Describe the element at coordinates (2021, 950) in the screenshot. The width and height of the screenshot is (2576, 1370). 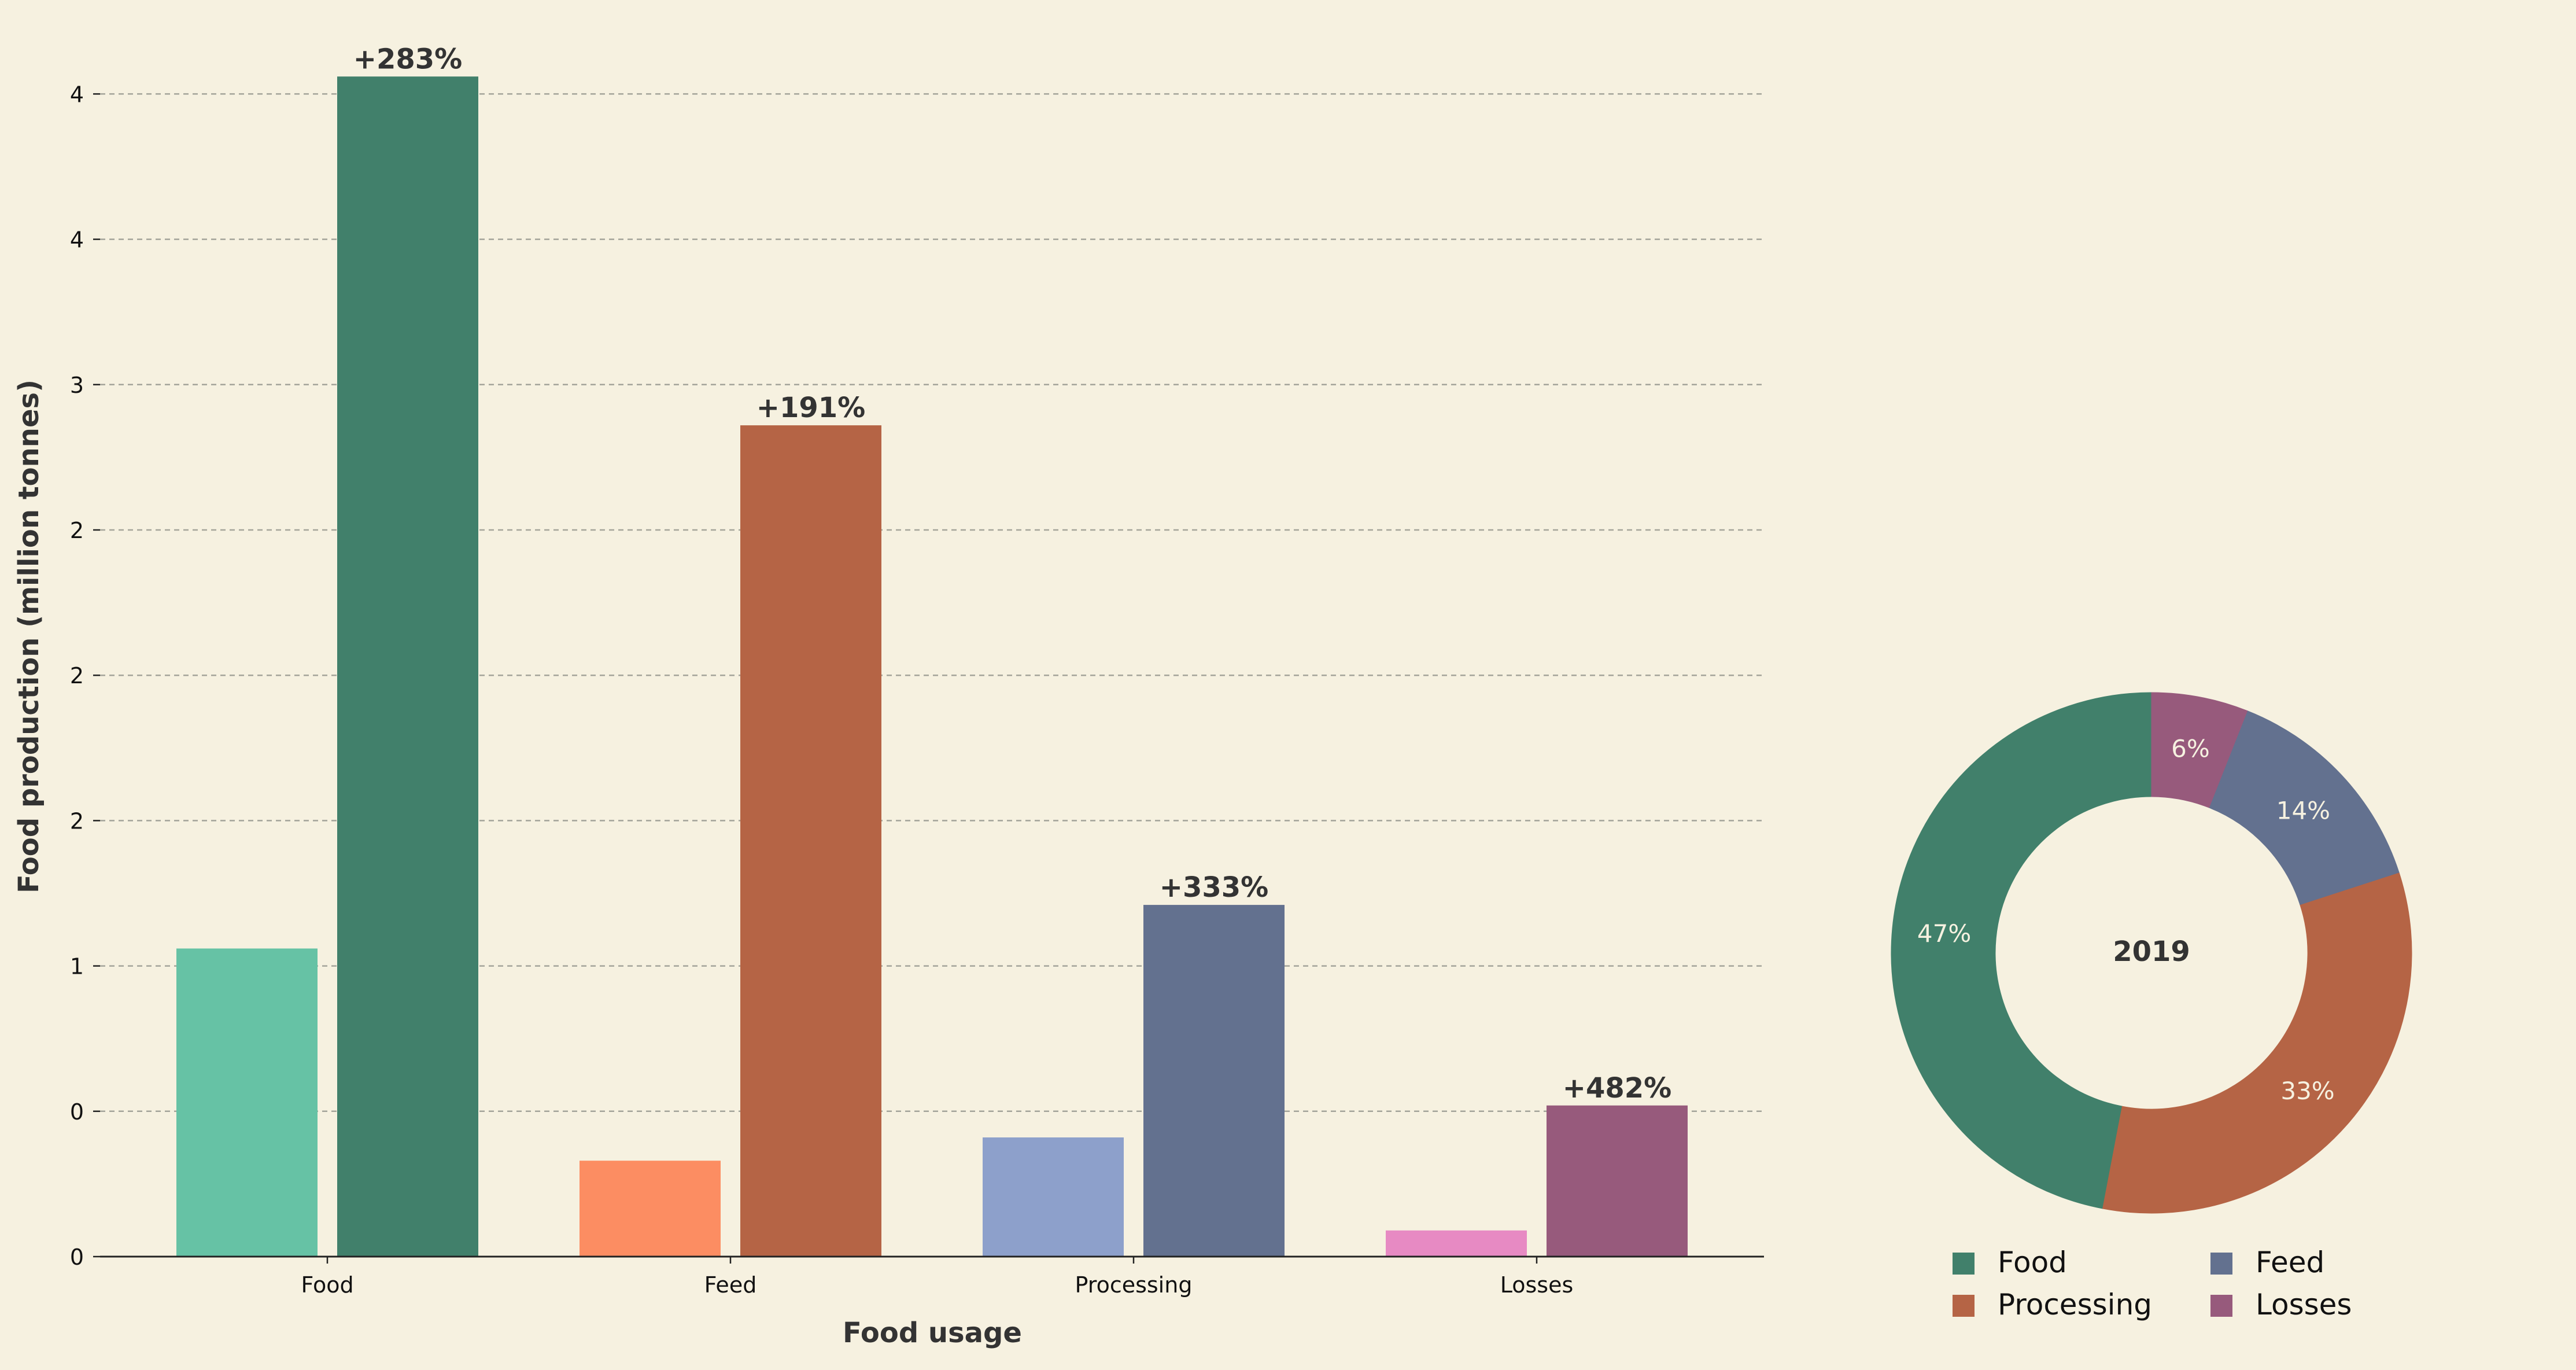
I see `donut-slice-food` at that location.